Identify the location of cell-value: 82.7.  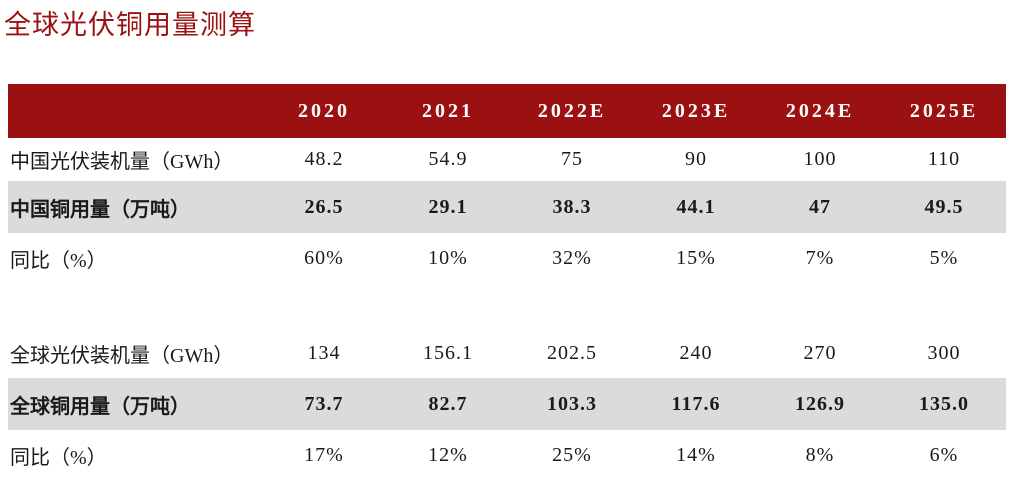
(448, 403).